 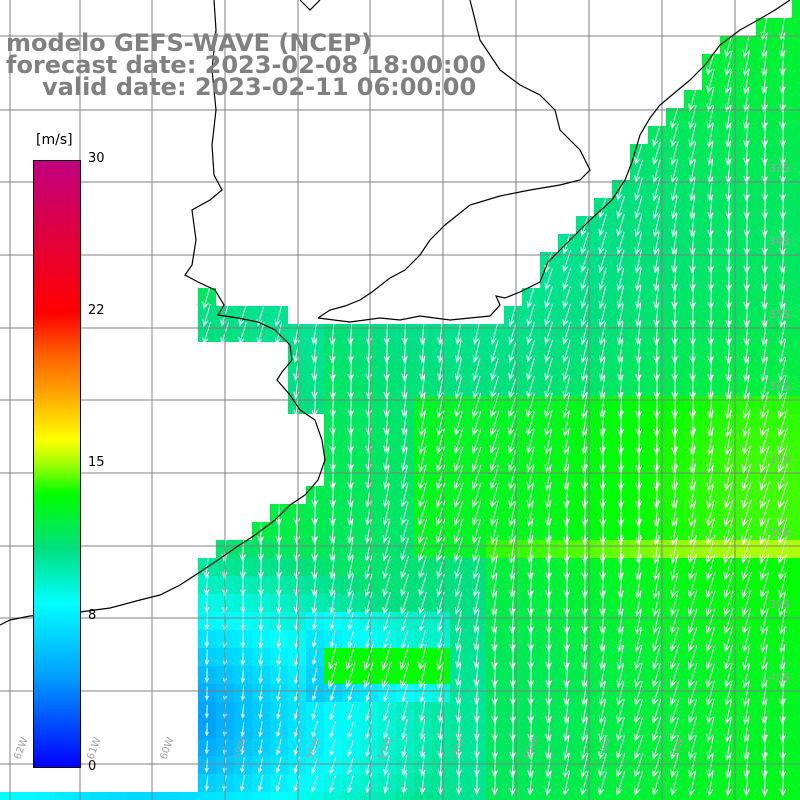 I want to click on forecast-date: forecast date: 2023-02-08 18:00:00, so click(x=246, y=65).